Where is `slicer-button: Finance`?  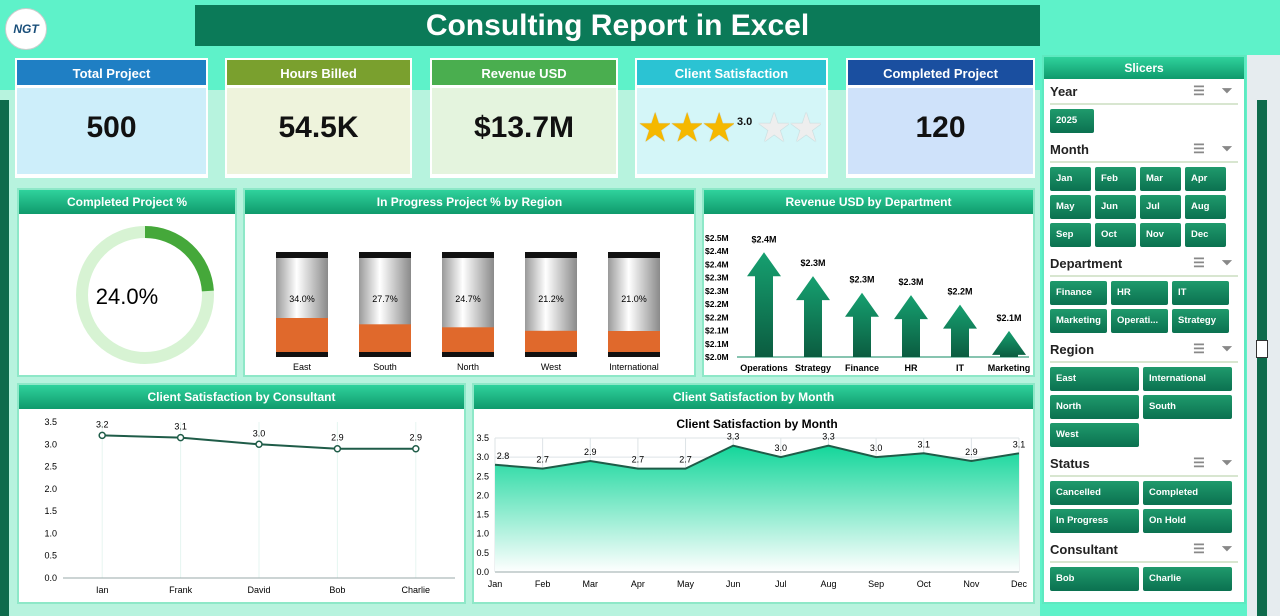 slicer-button: Finance is located at coordinates (1078, 293).